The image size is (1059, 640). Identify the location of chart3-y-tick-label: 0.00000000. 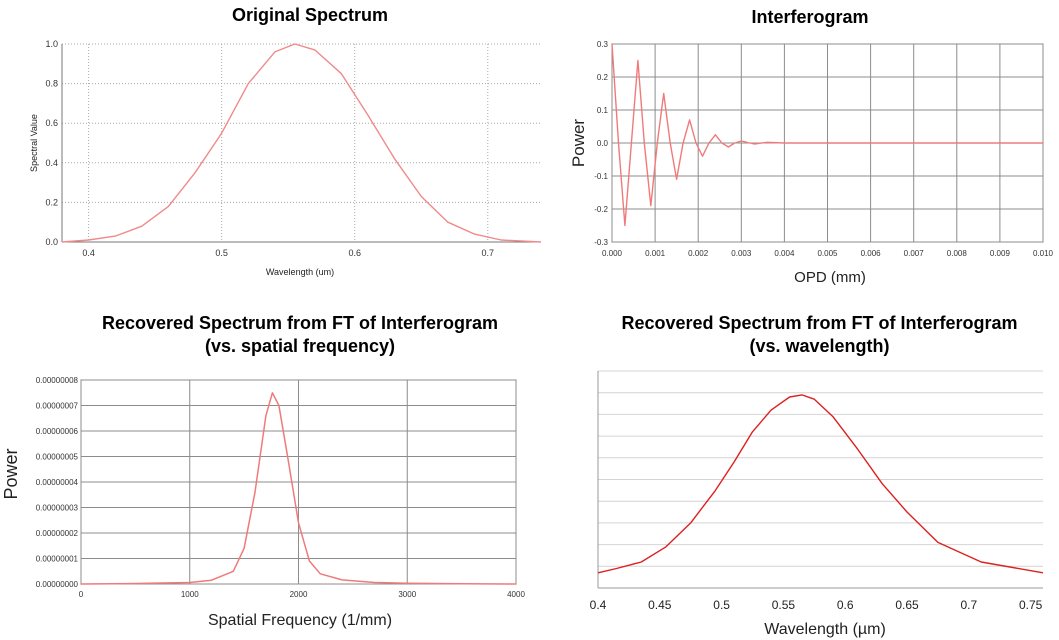
(57, 584).